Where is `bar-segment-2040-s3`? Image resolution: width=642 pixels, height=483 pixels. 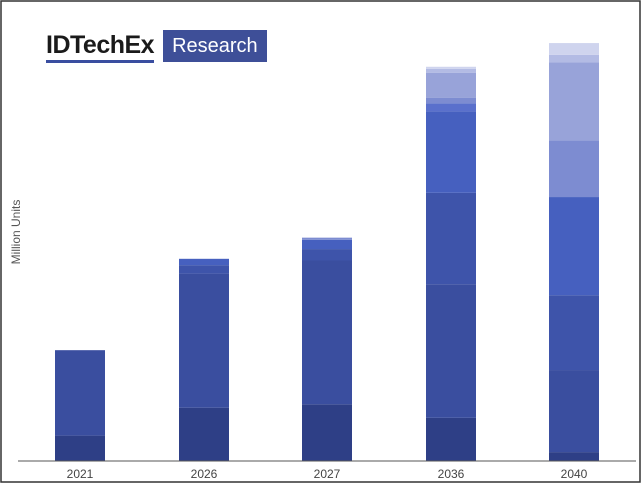 bar-segment-2040-s3 is located at coordinates (574, 333).